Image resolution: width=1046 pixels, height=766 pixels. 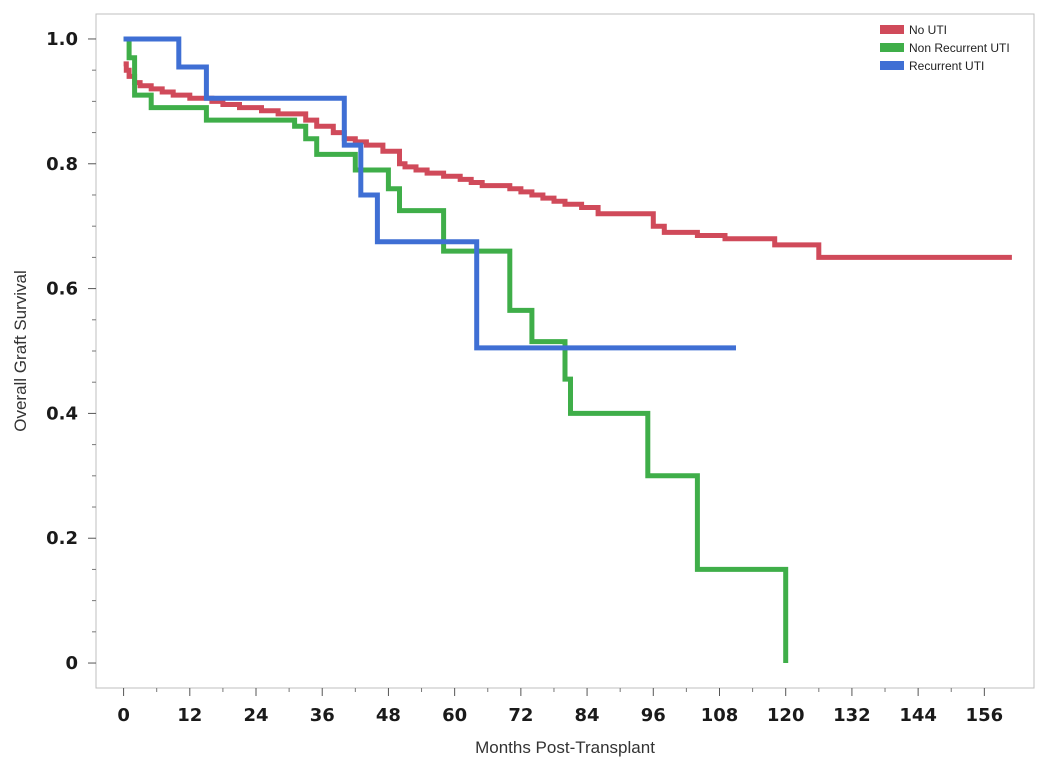 What do you see at coordinates (20, 351) in the screenshot?
I see `y-axis-title: Overall Graft Survival` at bounding box center [20, 351].